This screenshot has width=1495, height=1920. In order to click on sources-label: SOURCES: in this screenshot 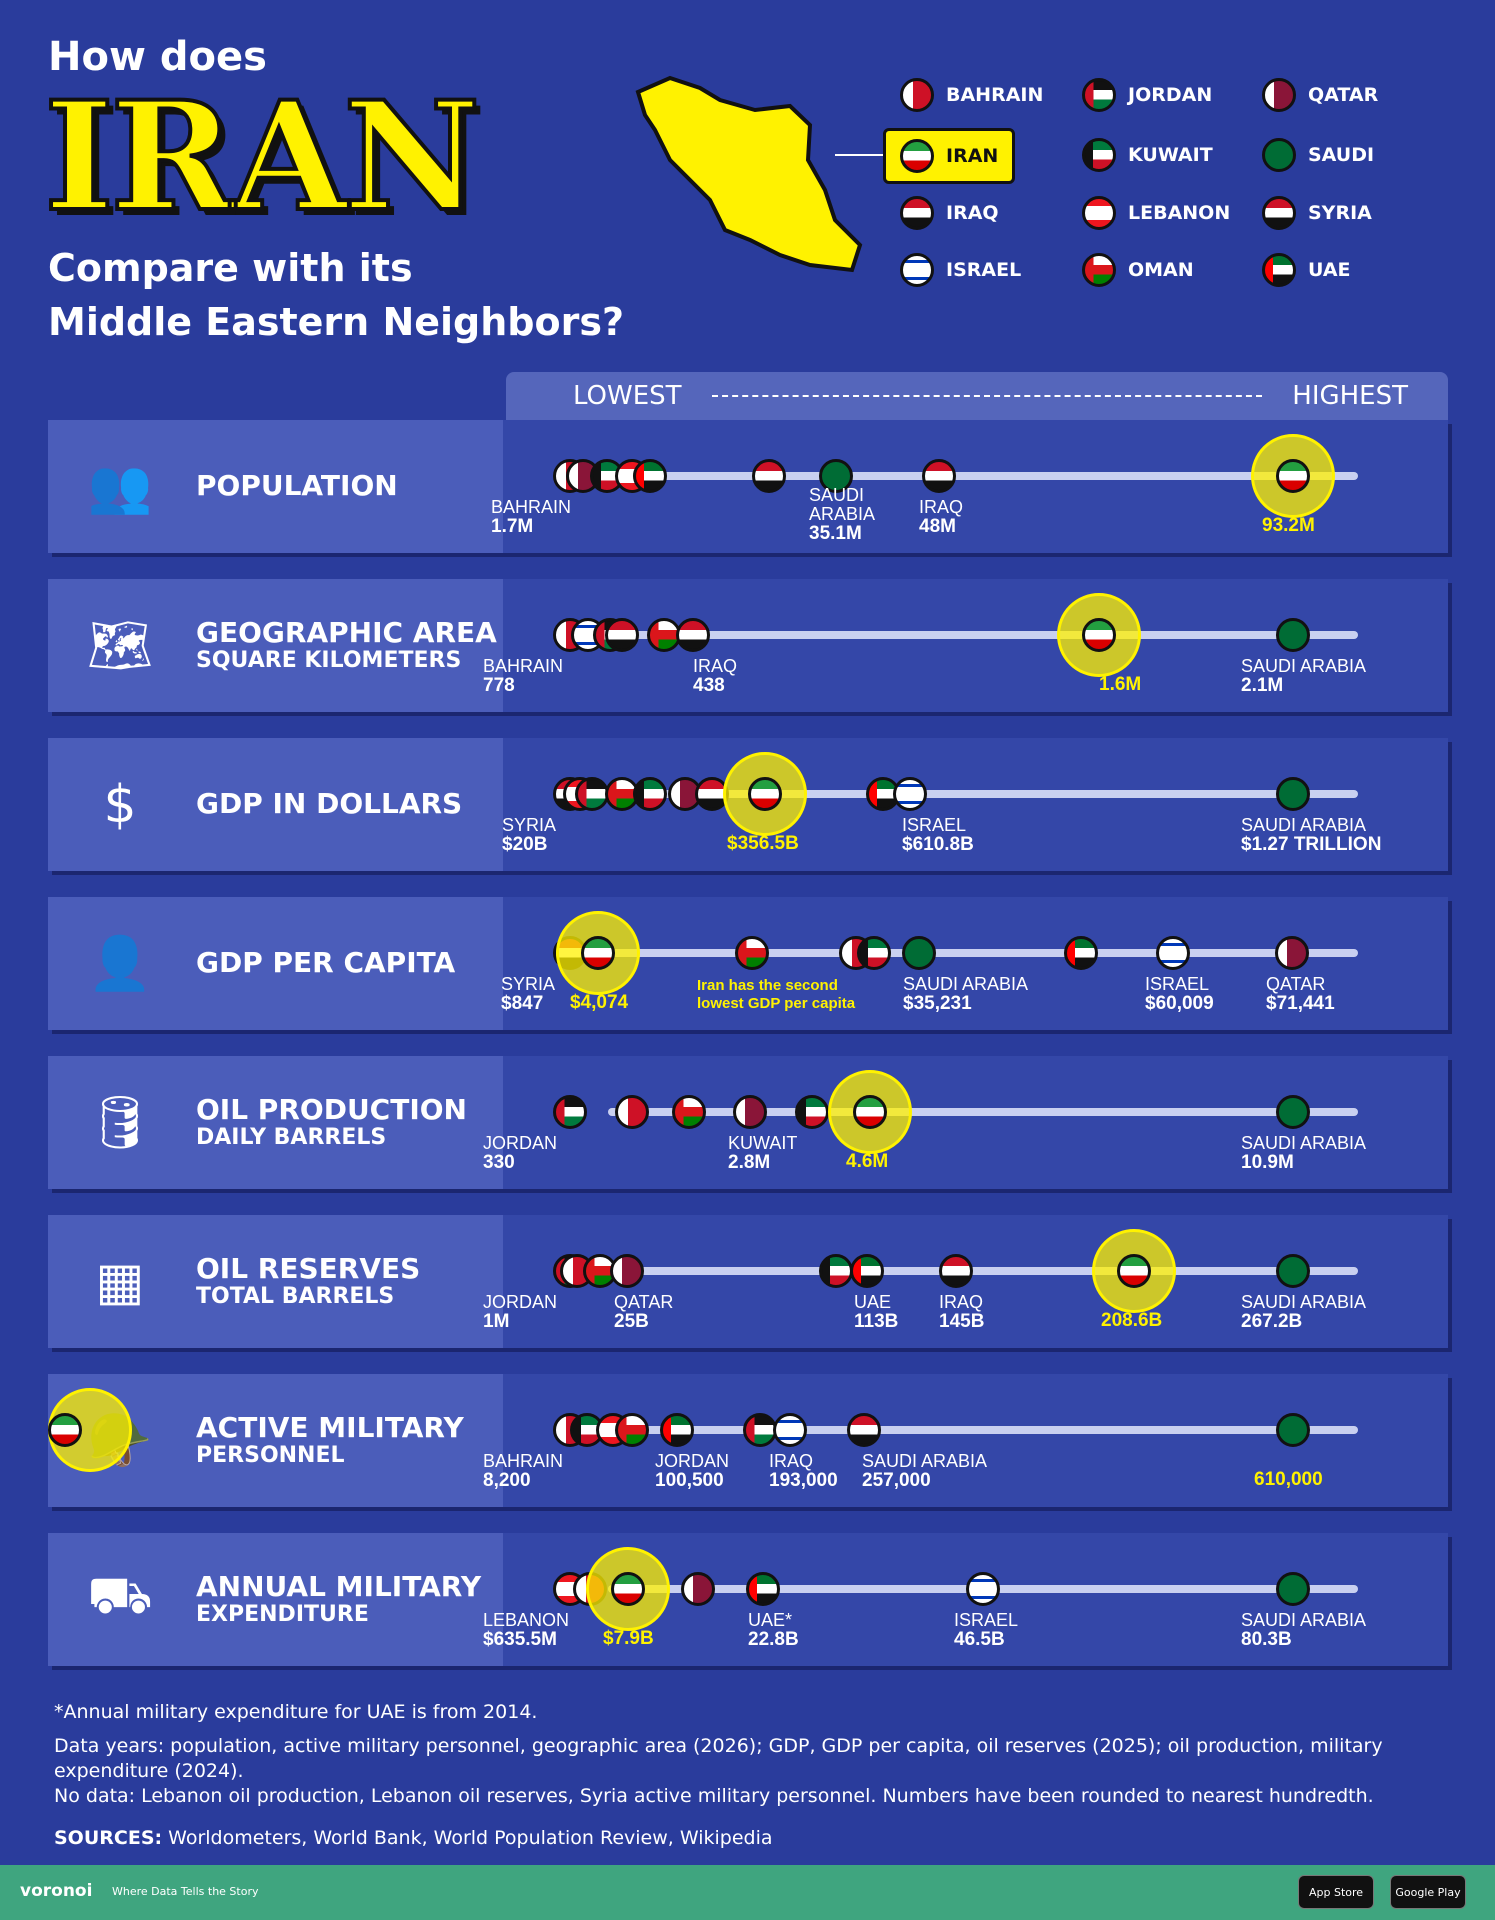, I will do `click(108, 1838)`.